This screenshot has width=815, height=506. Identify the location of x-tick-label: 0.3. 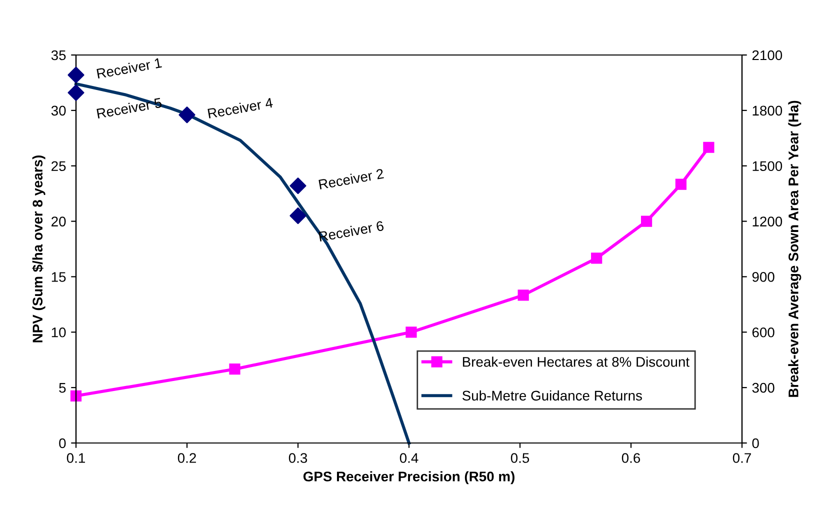
(298, 458).